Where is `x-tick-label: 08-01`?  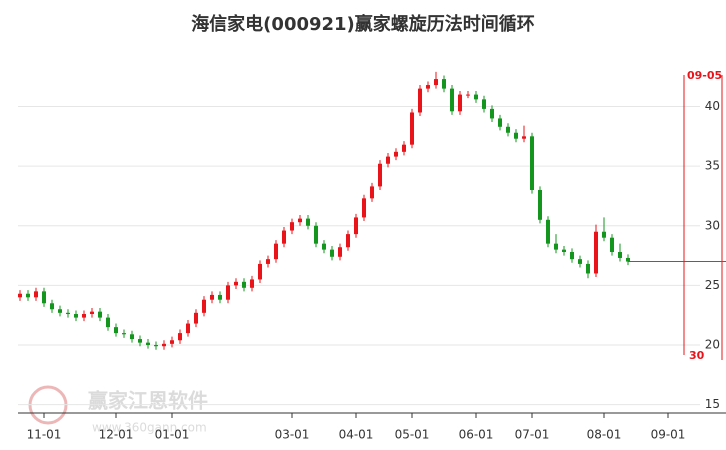
x-tick-label: 08-01 is located at coordinates (604, 435).